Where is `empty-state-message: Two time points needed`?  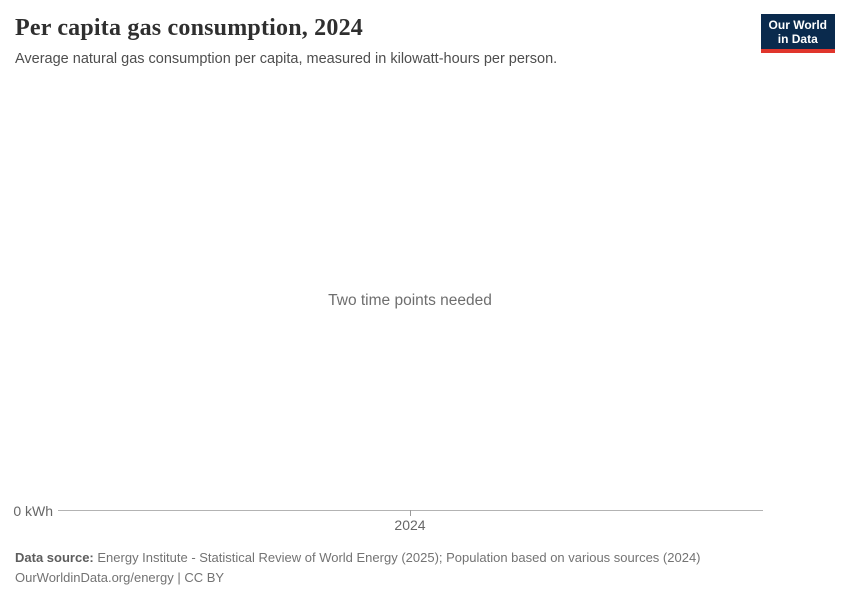
empty-state-message: Two time points needed is located at coordinates (410, 300).